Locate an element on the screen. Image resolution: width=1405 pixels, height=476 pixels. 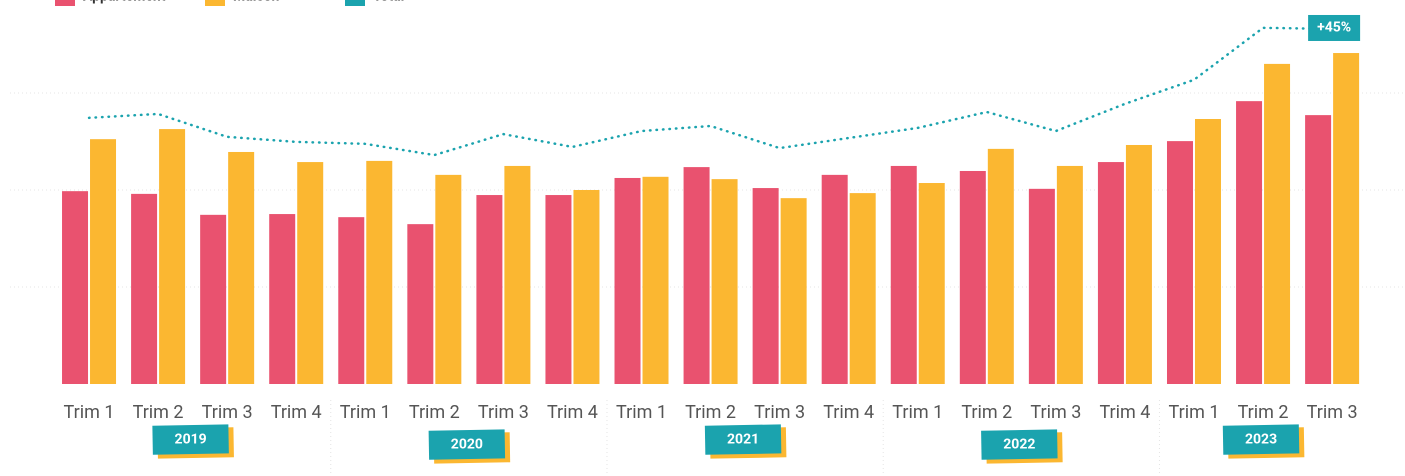
year-label: 2020 is located at coordinates (467, 445).